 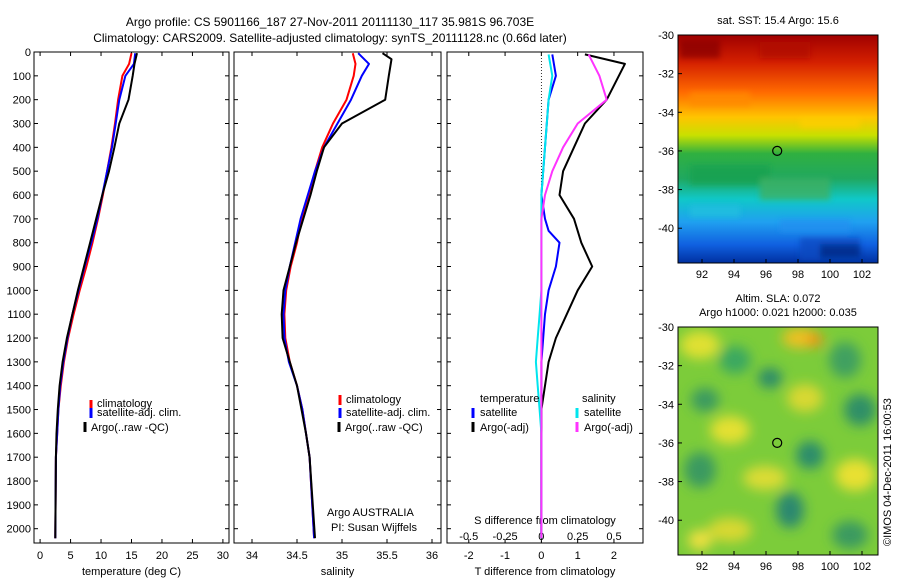 What do you see at coordinates (577, 537) in the screenshot?
I see `top-x-tick-label: 0.25` at bounding box center [577, 537].